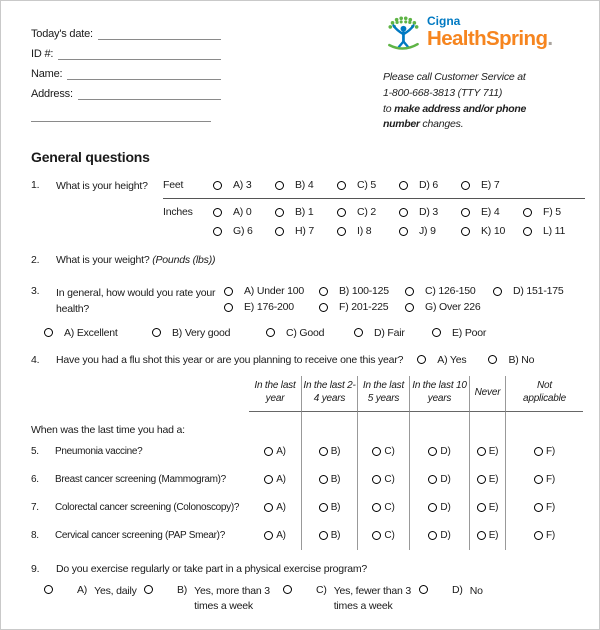 The height and width of the screenshot is (630, 600). Describe the element at coordinates (487, 535) in the screenshot. I see `pap-option-e: E)` at that location.